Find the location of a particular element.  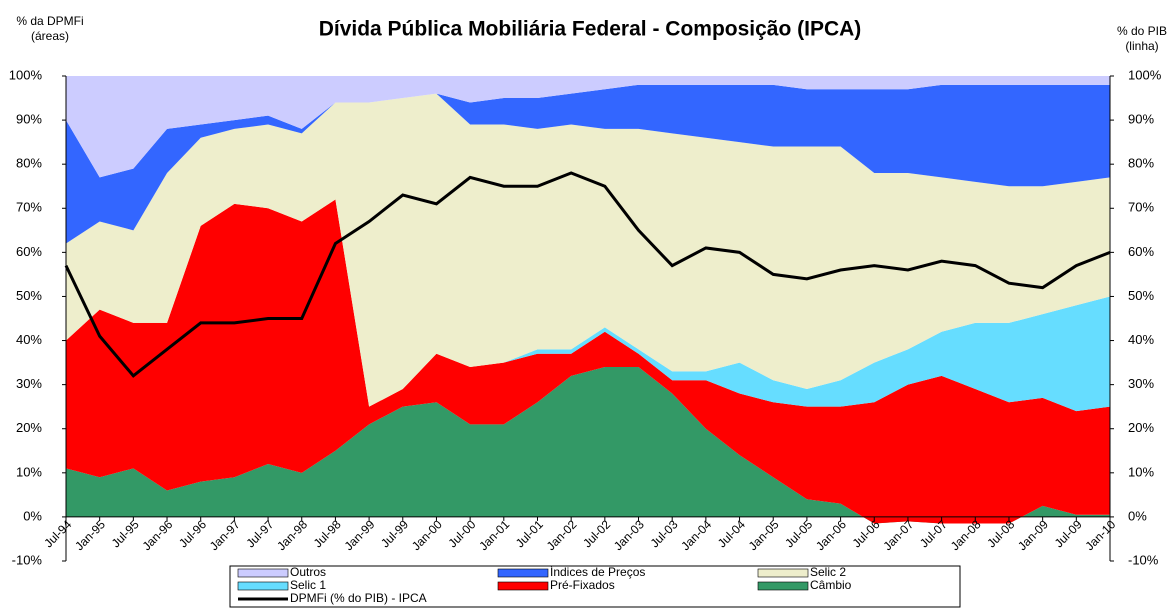

y-tick-label: 20% is located at coordinates (29, 427).